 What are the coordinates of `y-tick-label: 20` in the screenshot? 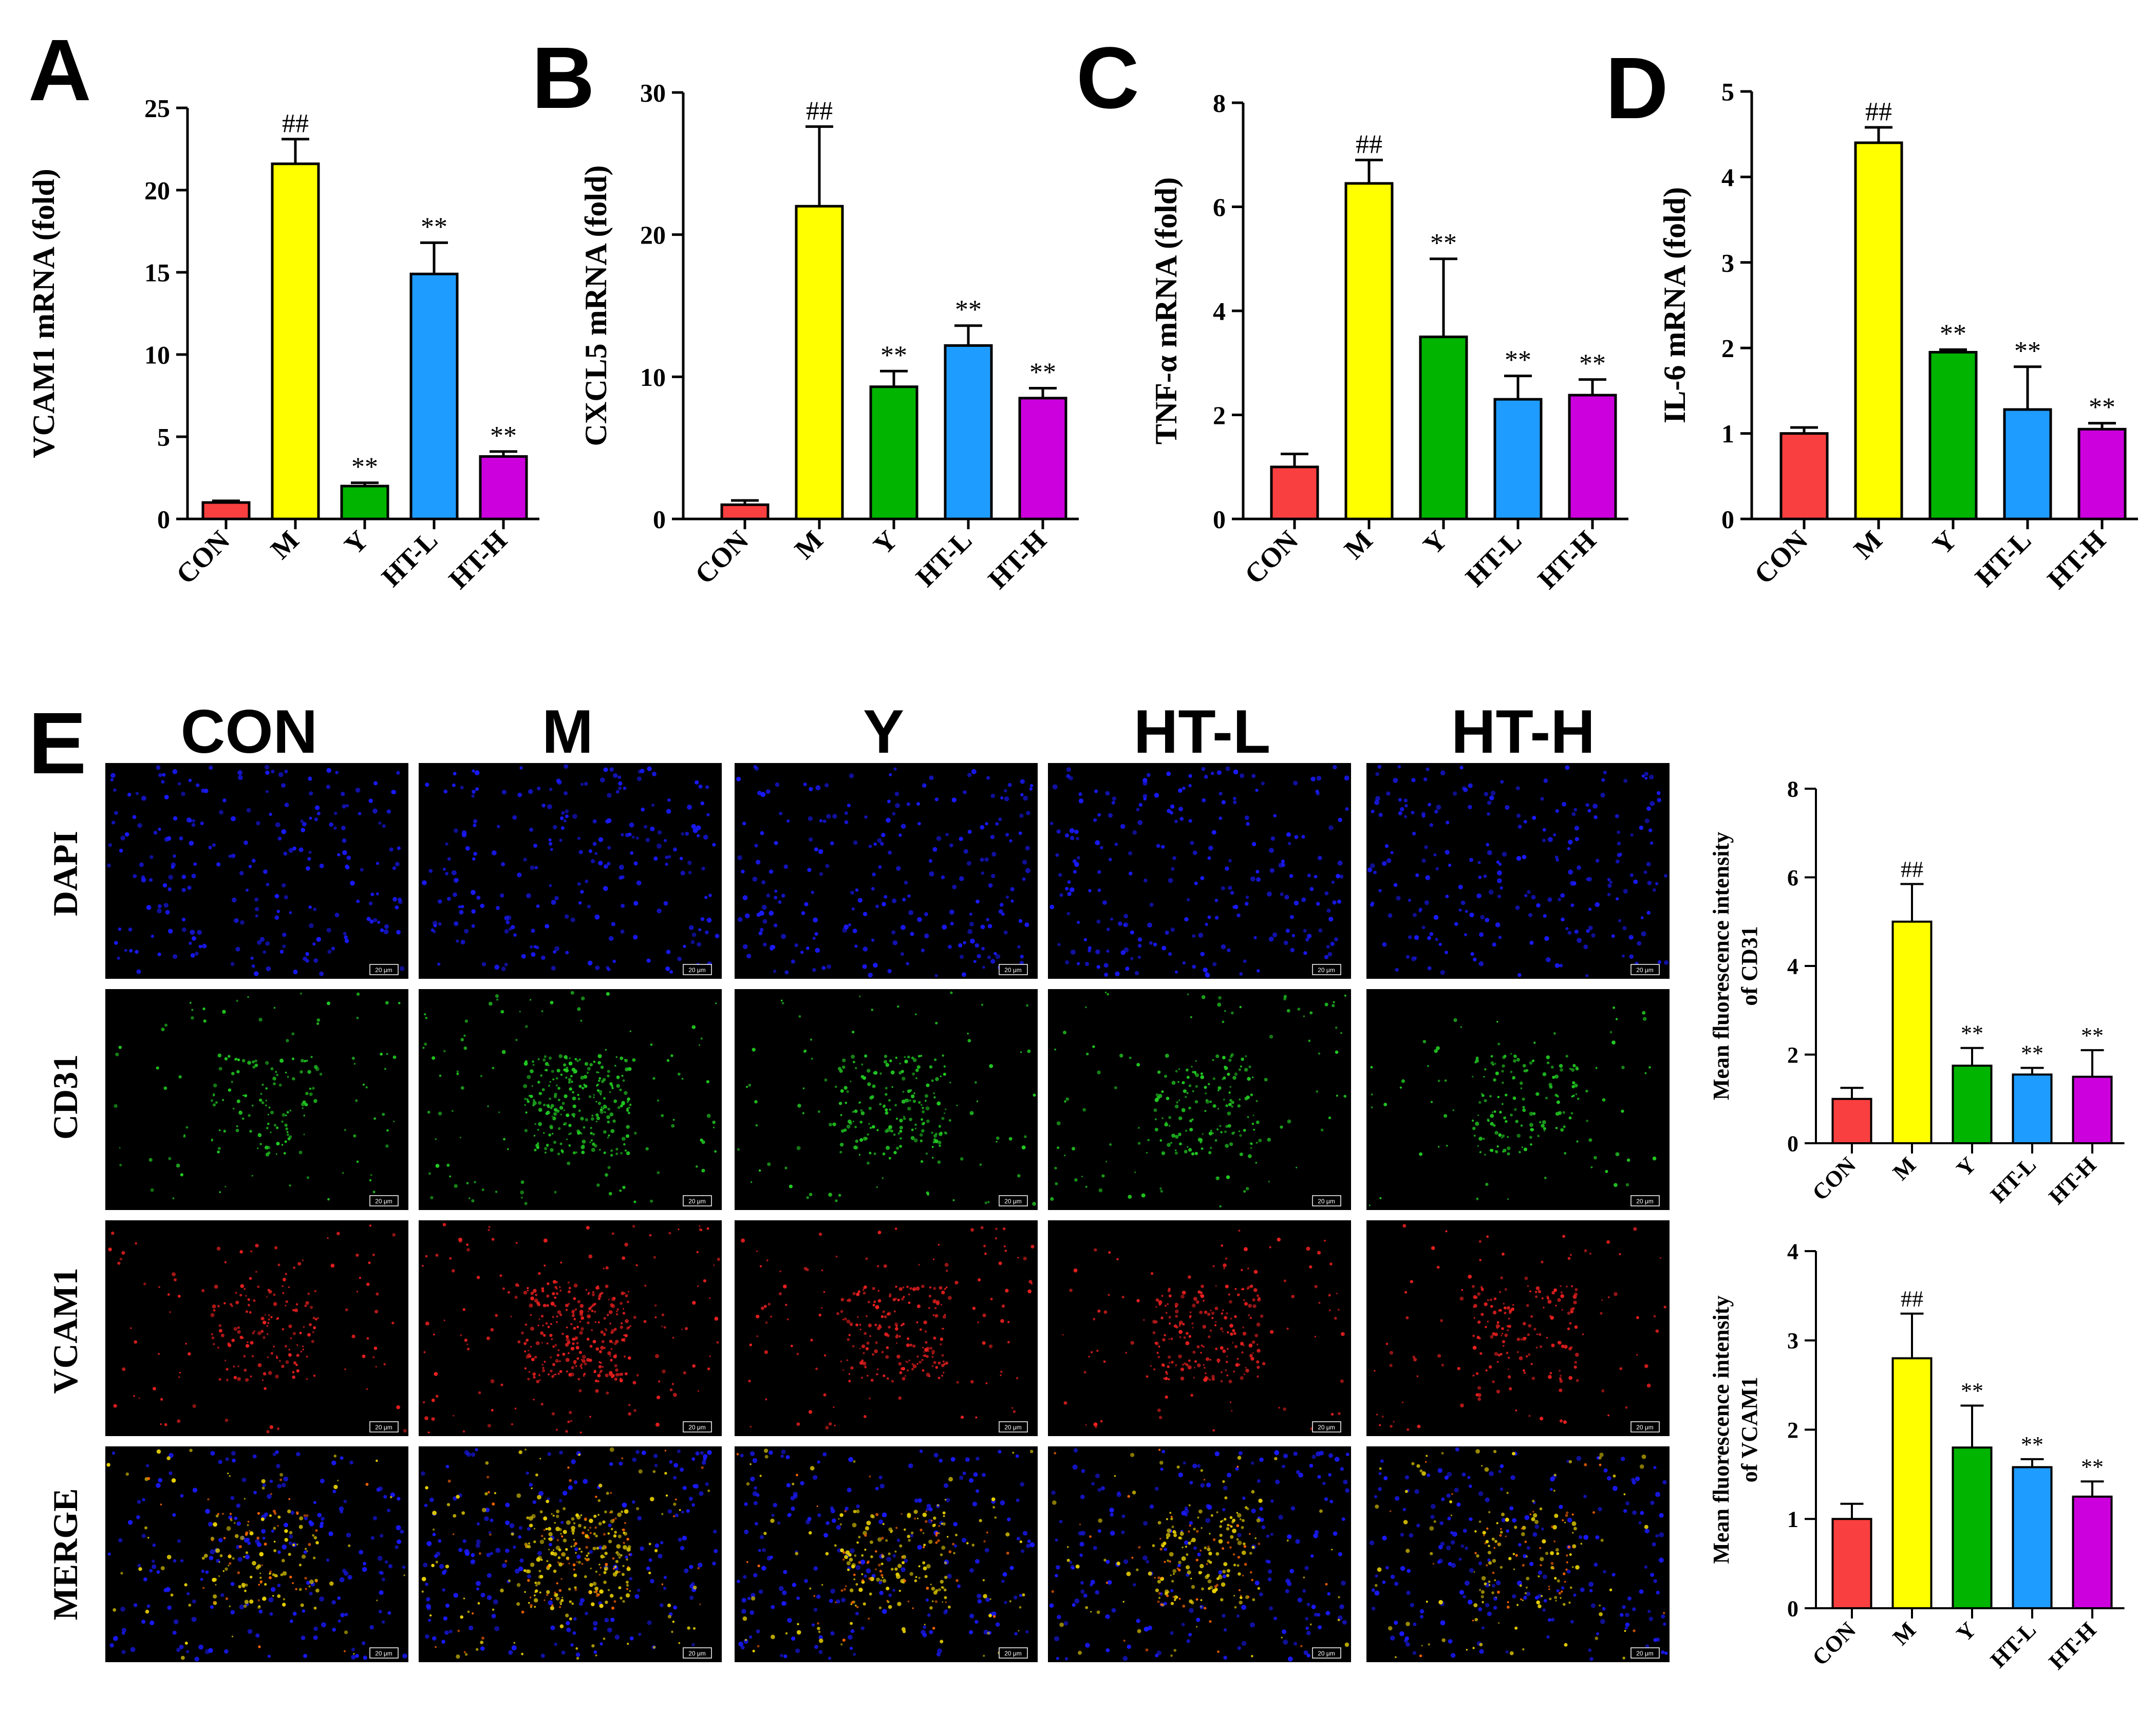 It's located at (653, 234).